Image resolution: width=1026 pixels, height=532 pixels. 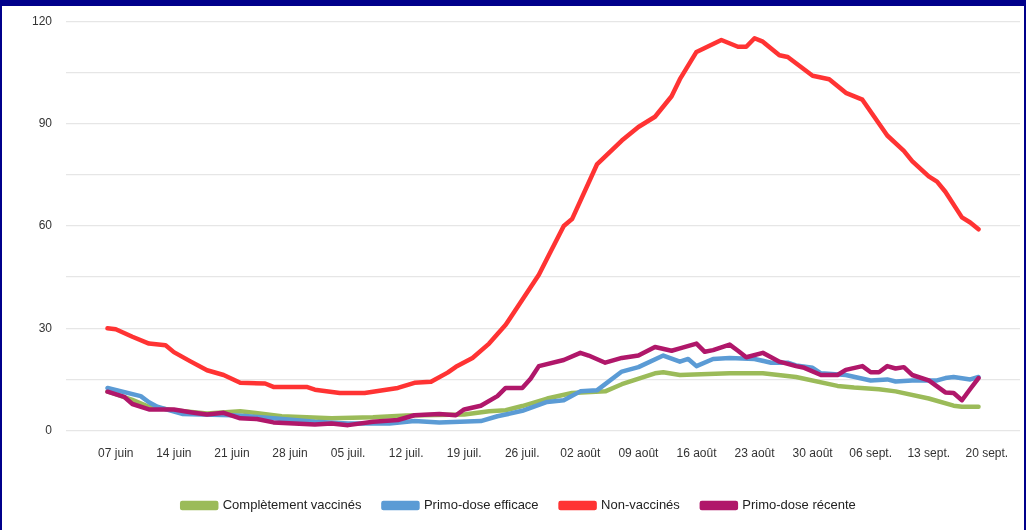 I want to click on x-tick-label: 06 sept., so click(x=871, y=453).